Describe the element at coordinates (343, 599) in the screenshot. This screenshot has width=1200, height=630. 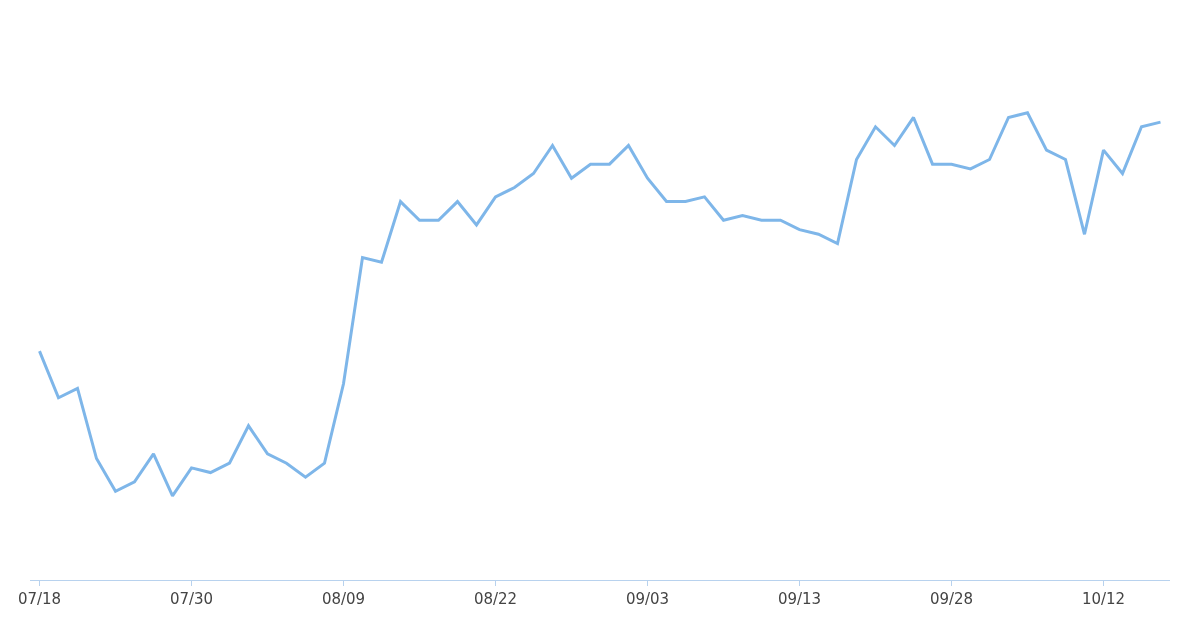
I see `x-tick-label: 08/09` at that location.